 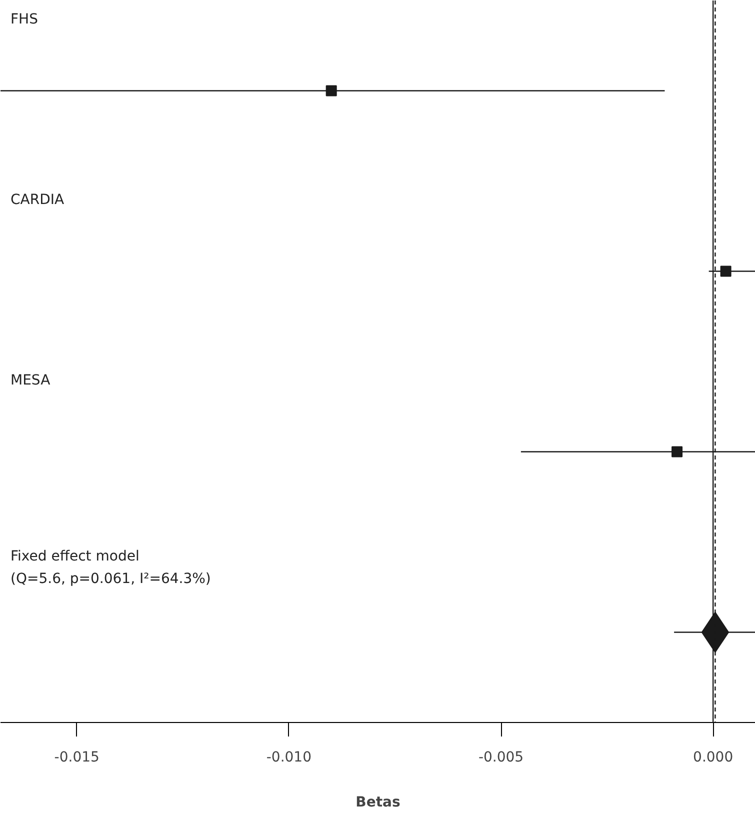 What do you see at coordinates (30, 380) in the screenshot?
I see `y-tick-label: MESA` at bounding box center [30, 380].